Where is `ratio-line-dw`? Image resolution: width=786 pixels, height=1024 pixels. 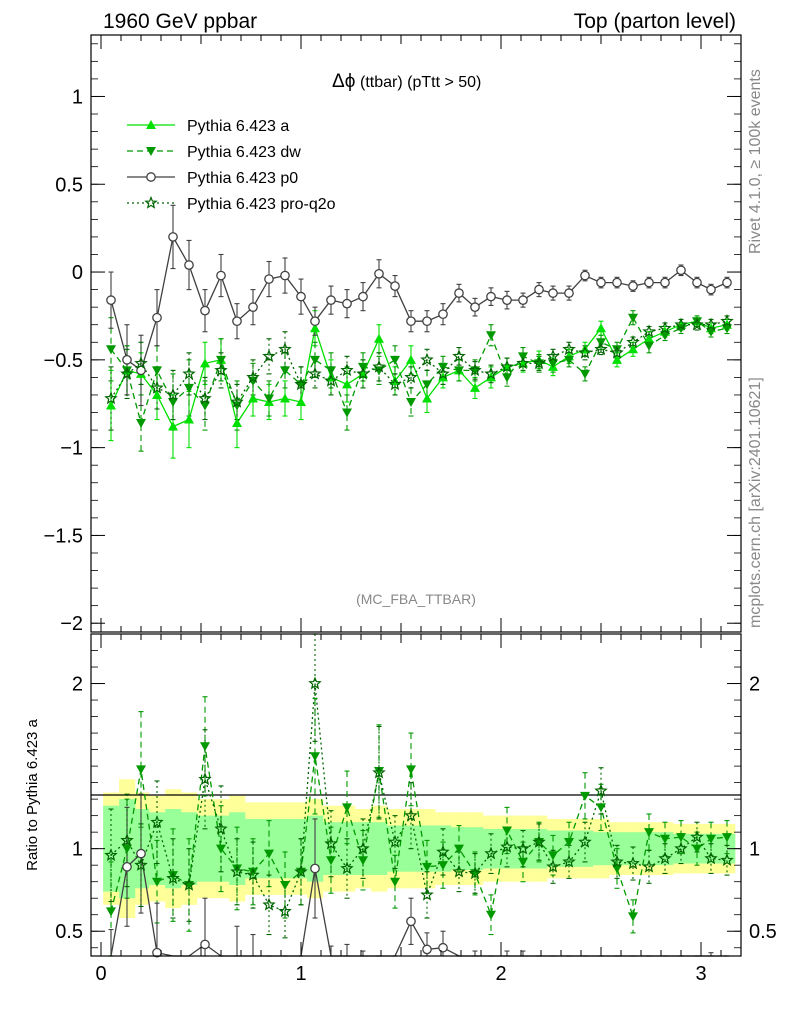 ratio-line-dw is located at coordinates (419, 832).